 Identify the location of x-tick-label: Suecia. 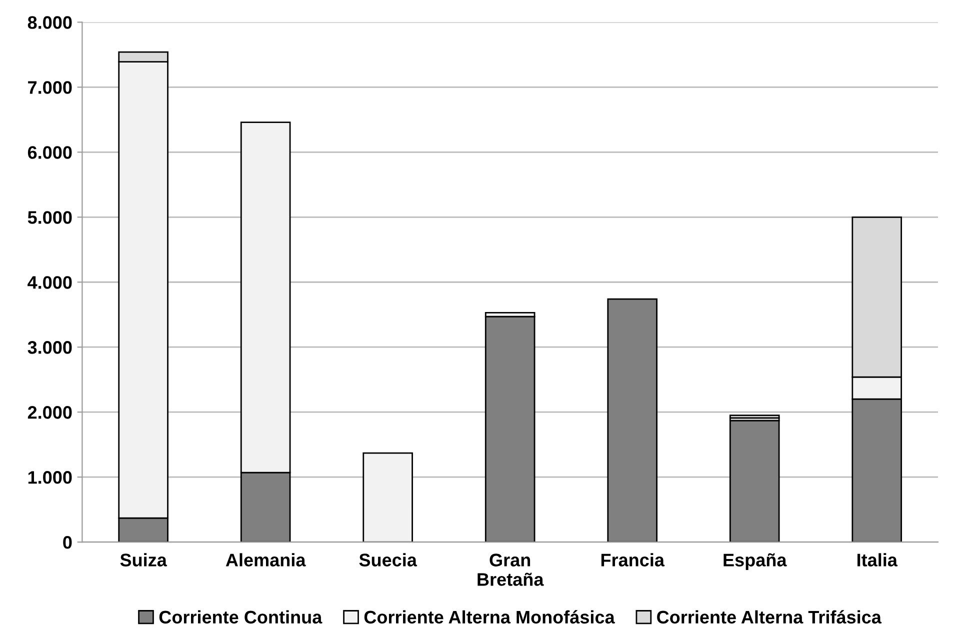
(388, 559).